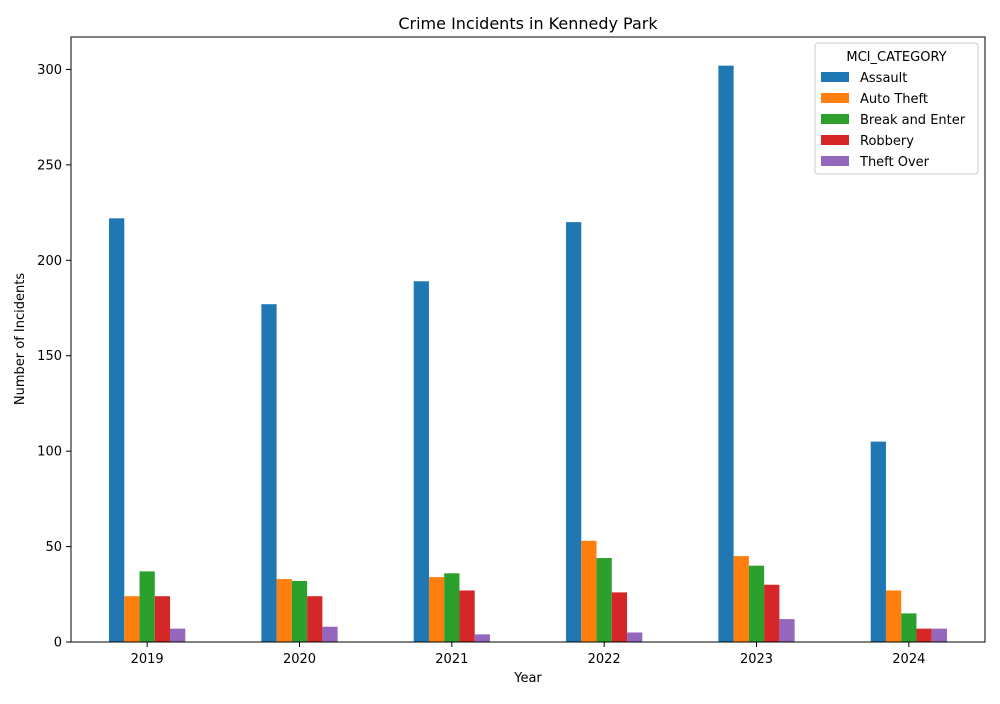 Image resolution: width=1000 pixels, height=704 pixels. What do you see at coordinates (421, 461) in the screenshot?
I see `bar-assault-2021` at bounding box center [421, 461].